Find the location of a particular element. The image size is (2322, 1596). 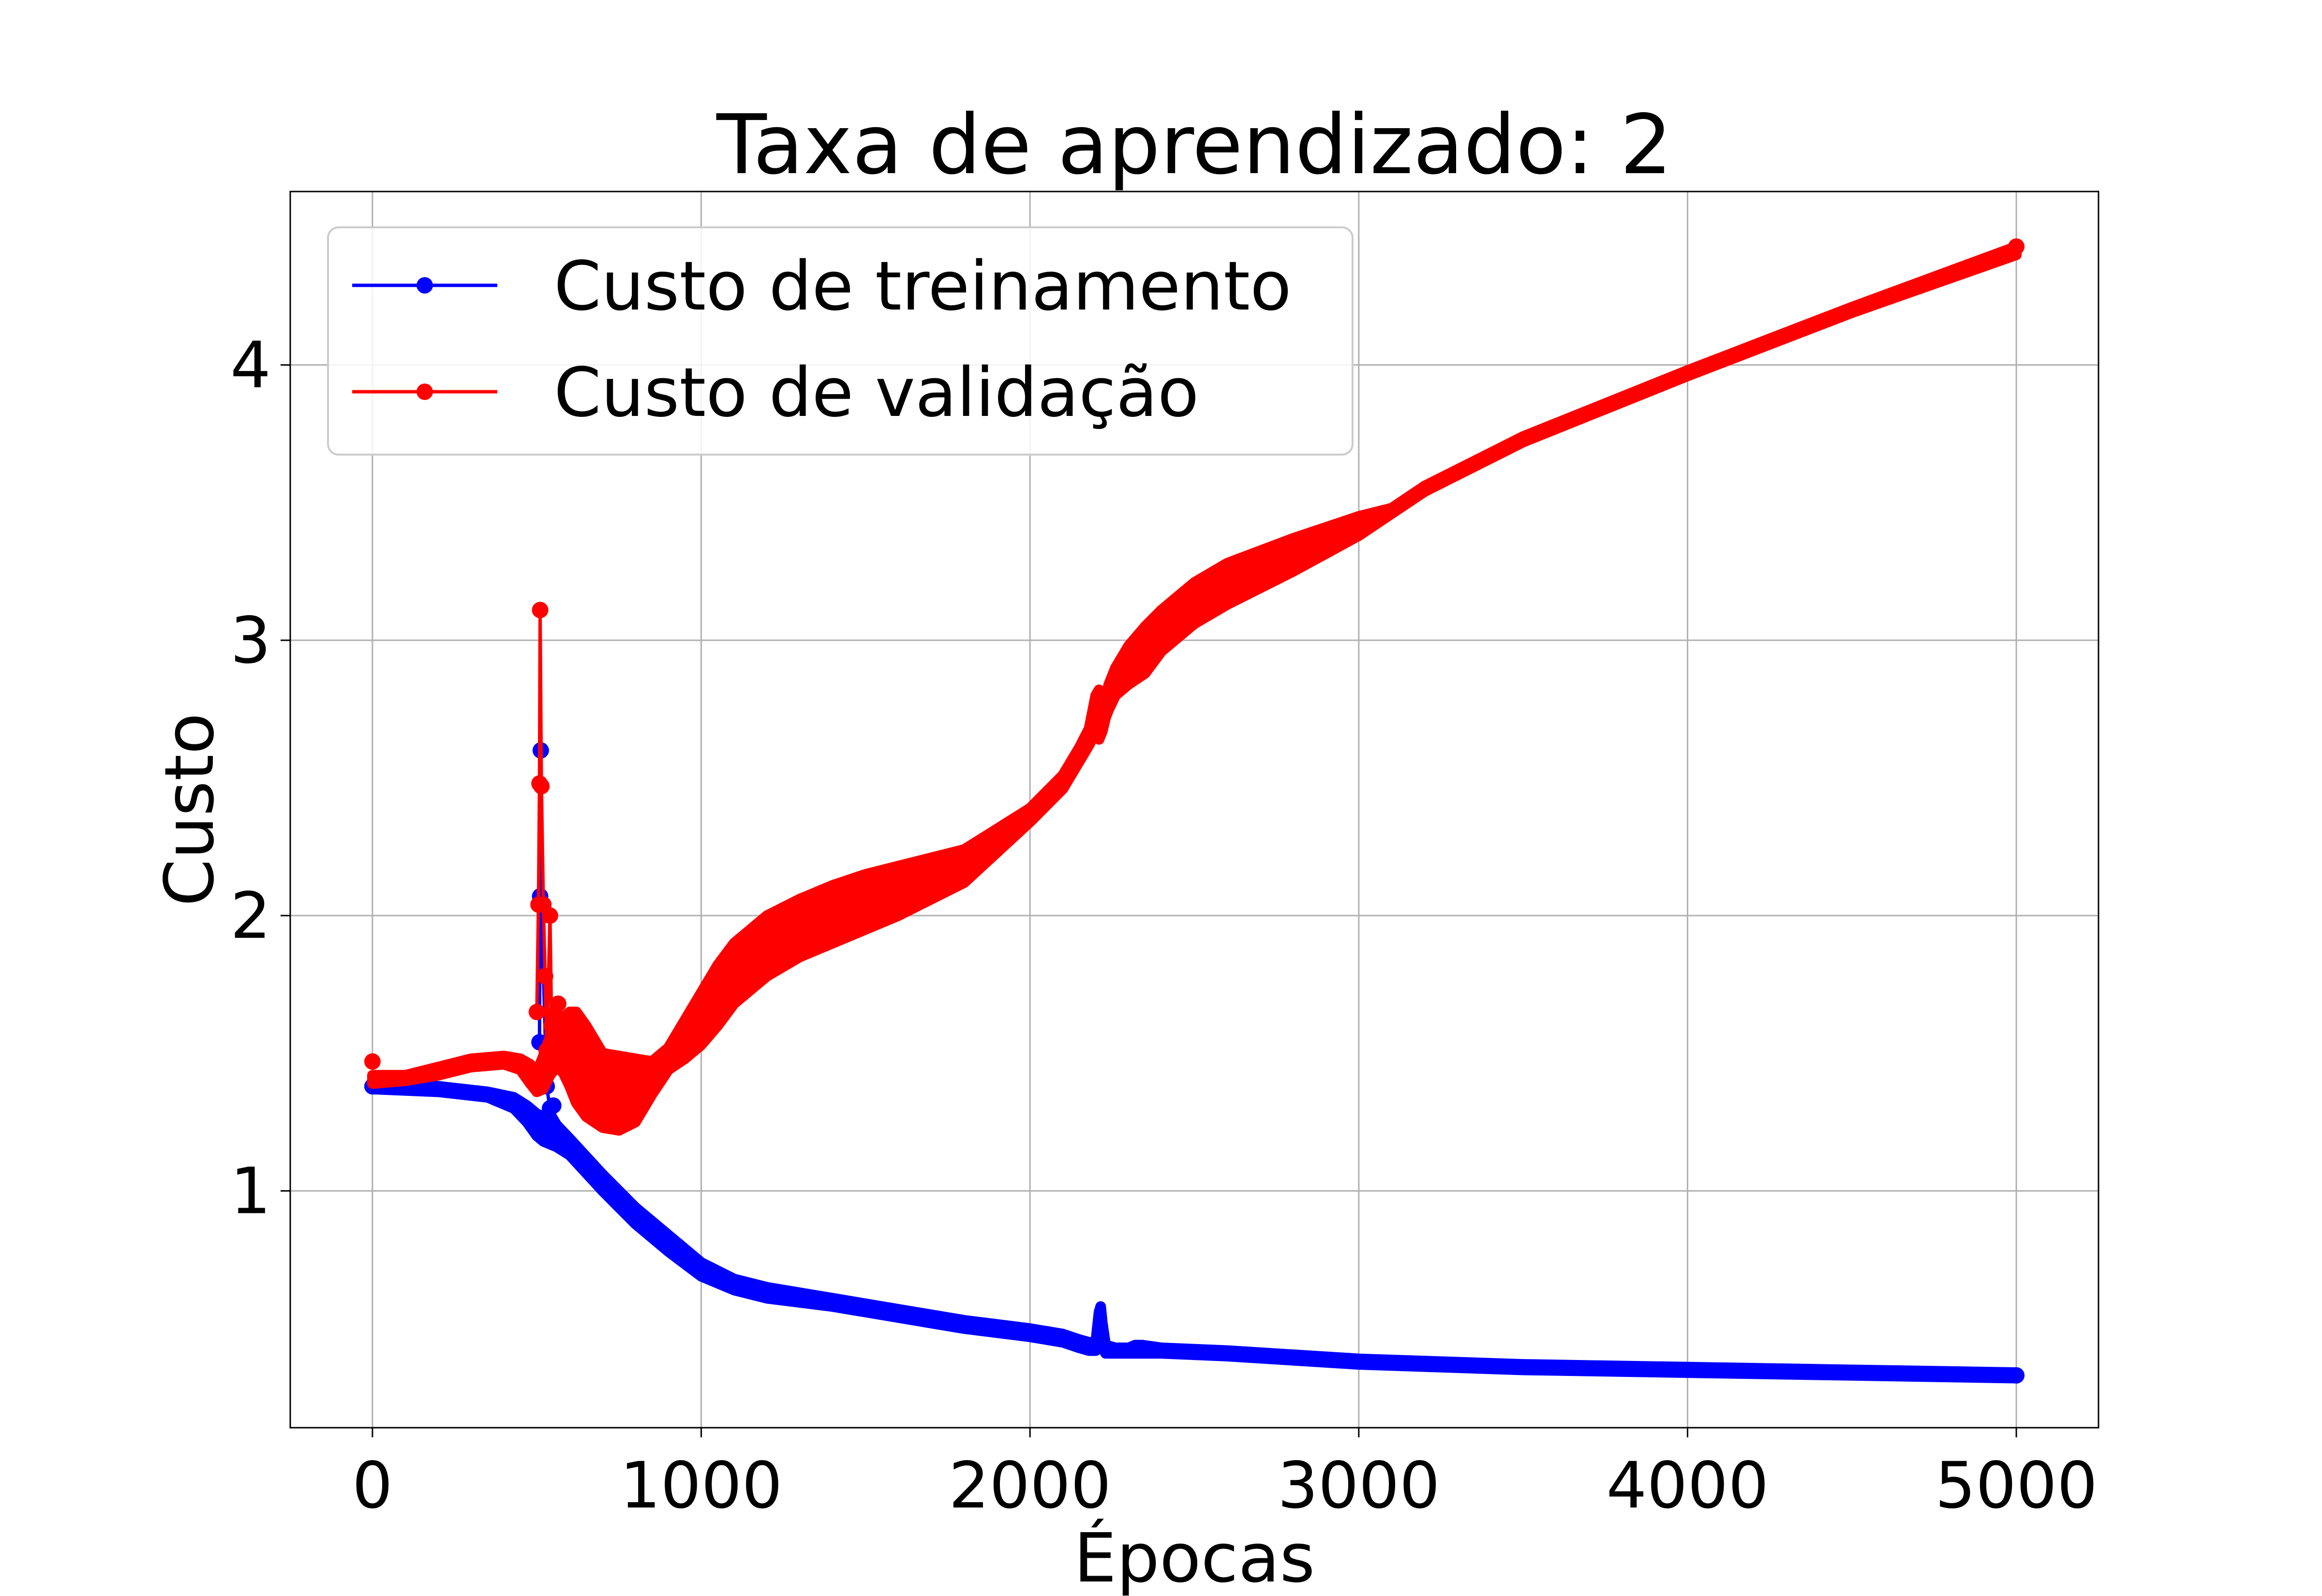

y-tick-label: 4 is located at coordinates (250, 365).